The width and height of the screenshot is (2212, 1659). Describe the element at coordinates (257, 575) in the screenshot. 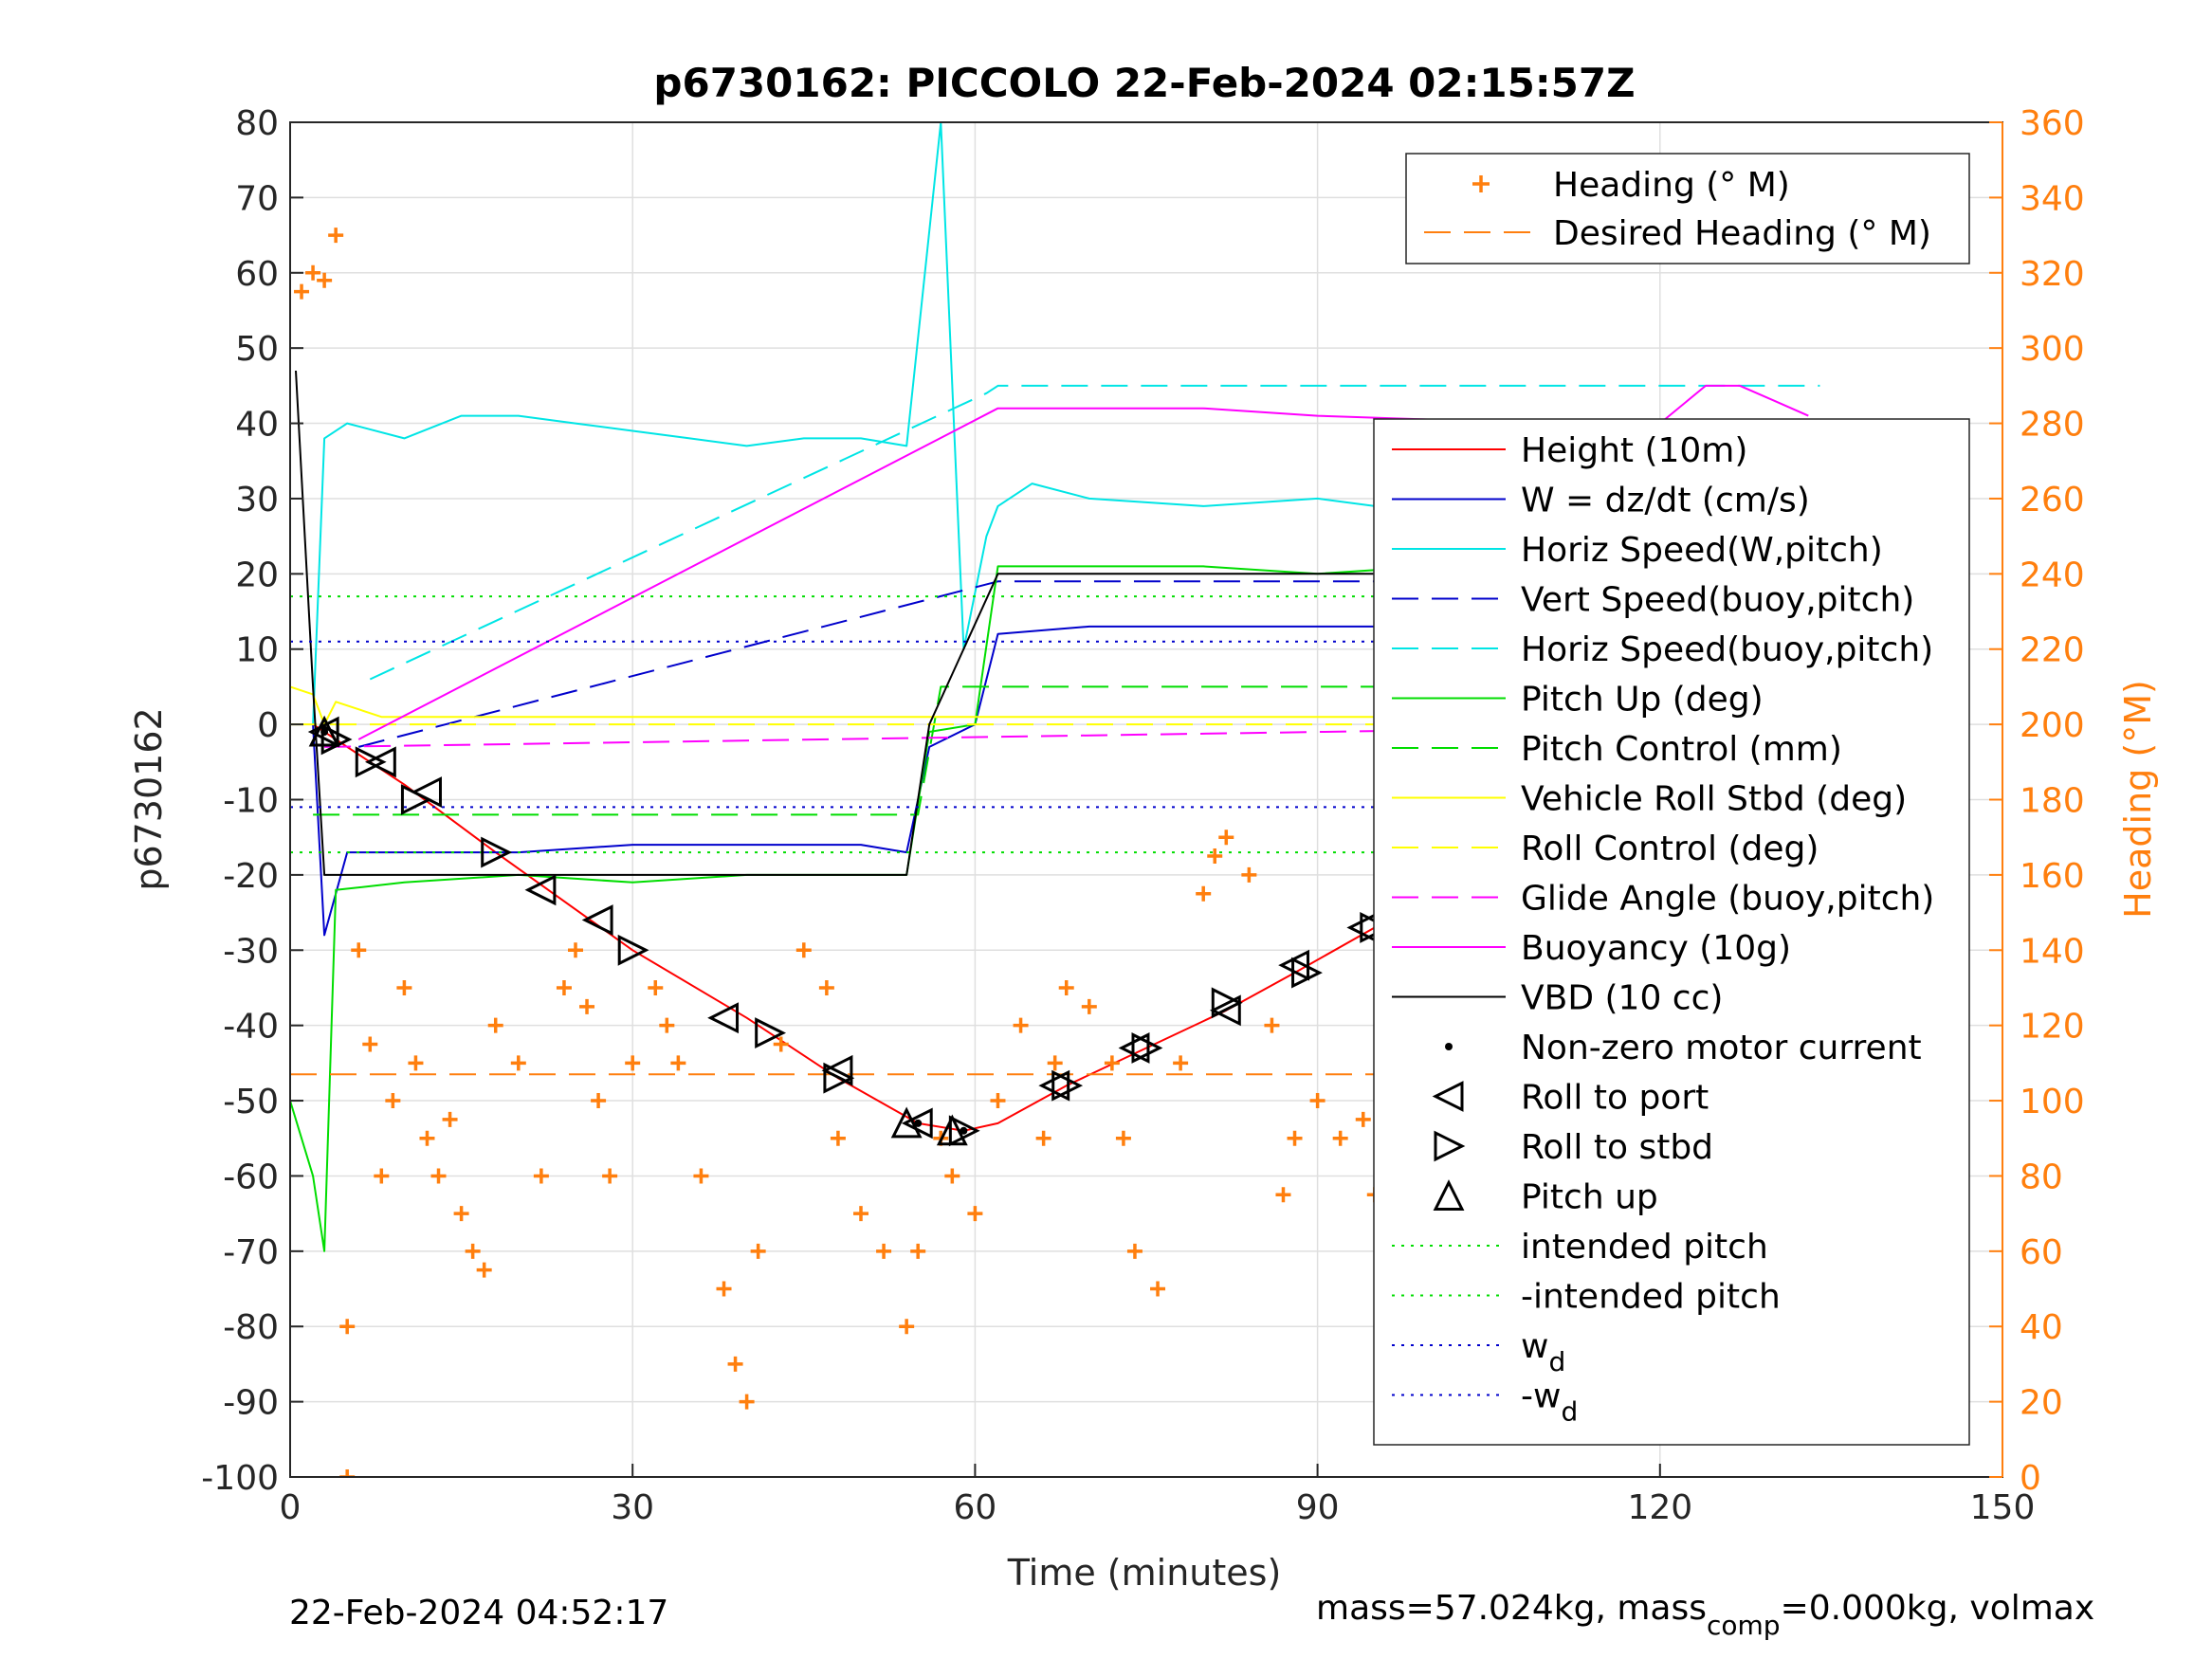

I see `y-tick-label: 20` at that location.